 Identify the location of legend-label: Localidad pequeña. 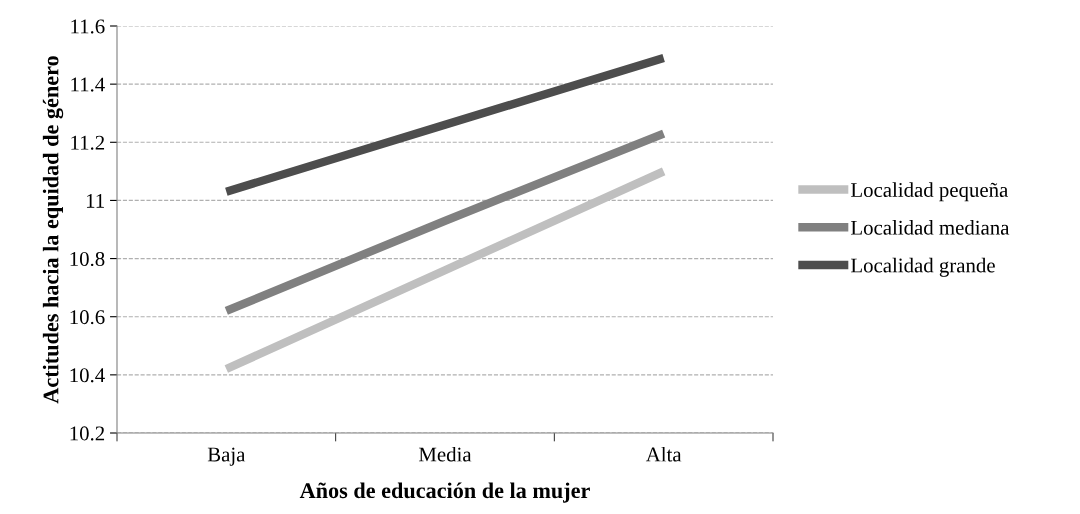
(929, 192).